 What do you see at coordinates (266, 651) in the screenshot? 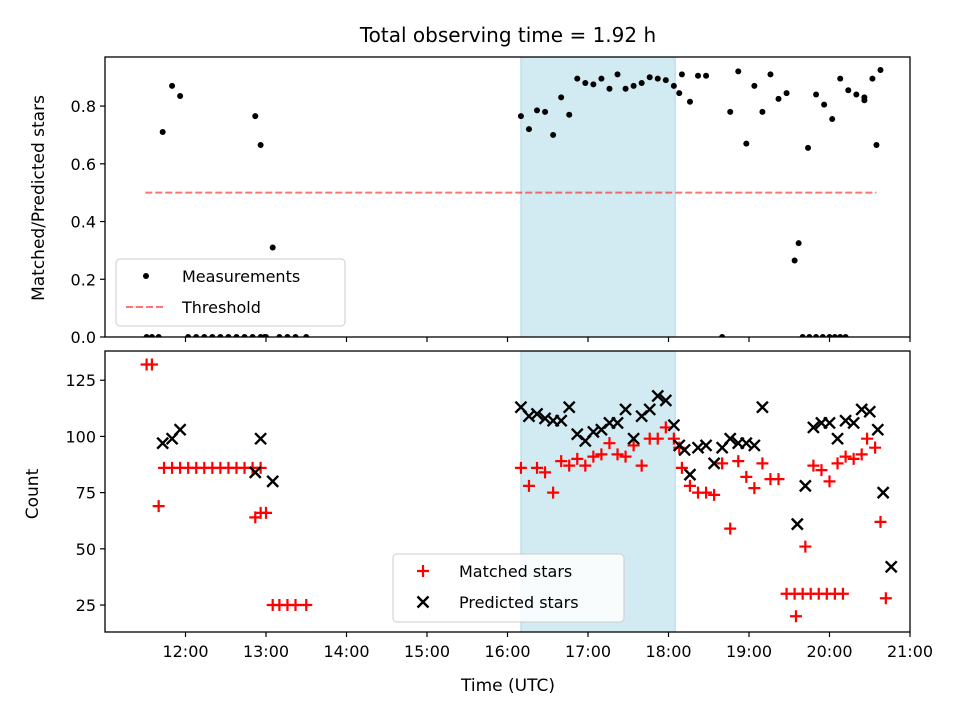
I see `x-tick-label: 13:00` at bounding box center [266, 651].